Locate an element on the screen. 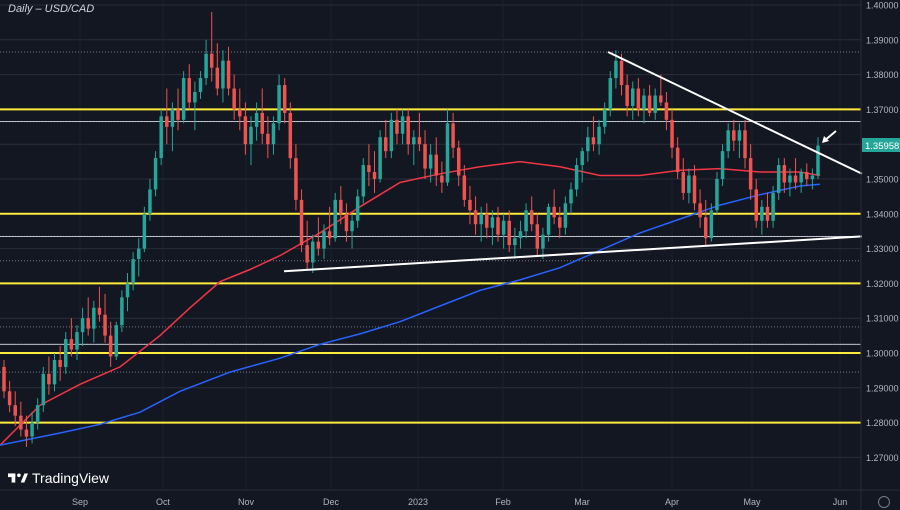  y-tick-label: 1.33000 is located at coordinates (882, 249).